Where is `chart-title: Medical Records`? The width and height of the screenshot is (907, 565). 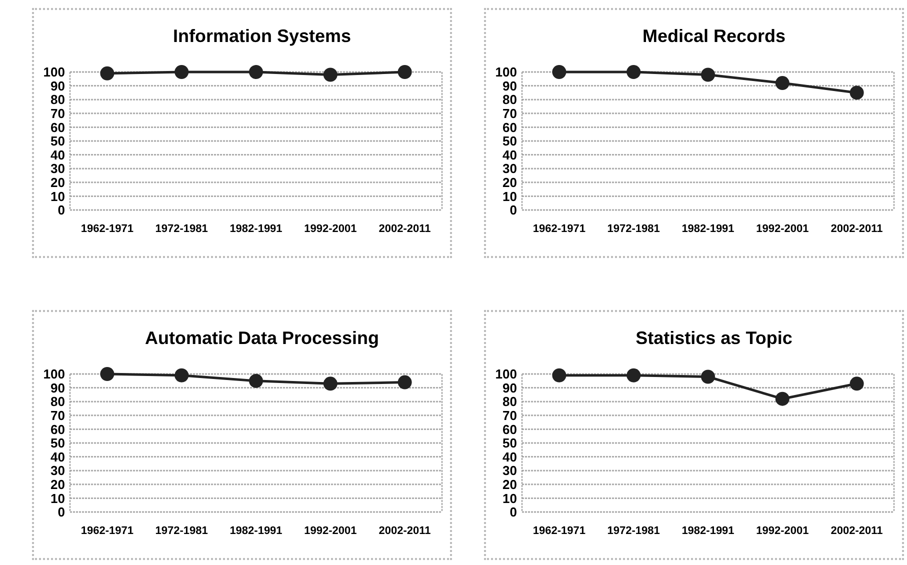 chart-title: Medical Records is located at coordinates (714, 36).